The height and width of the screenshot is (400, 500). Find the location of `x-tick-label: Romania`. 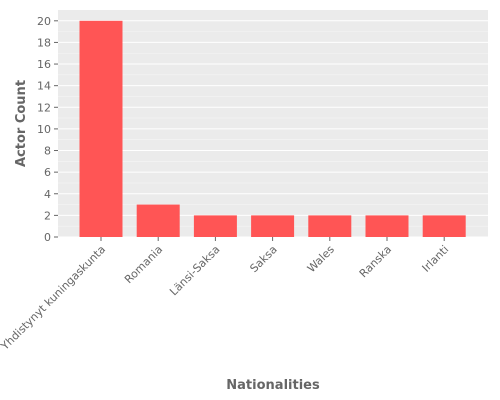

x-tick-label: Romania is located at coordinates (143, 264).